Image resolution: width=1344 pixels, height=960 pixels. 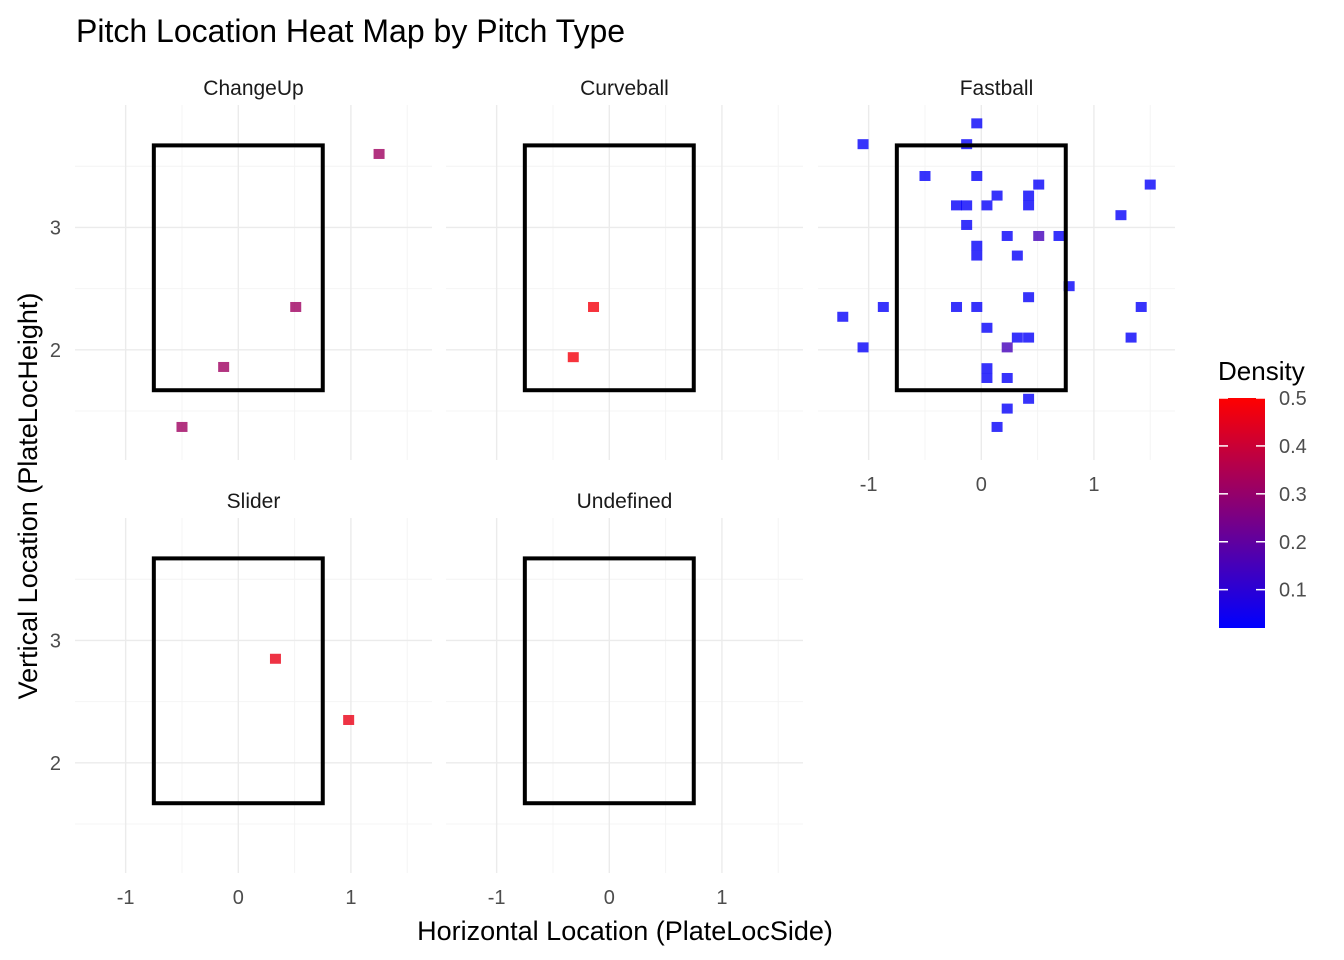 What do you see at coordinates (624, 88) in the screenshot?
I see `facet-strip-label: Curveball` at bounding box center [624, 88].